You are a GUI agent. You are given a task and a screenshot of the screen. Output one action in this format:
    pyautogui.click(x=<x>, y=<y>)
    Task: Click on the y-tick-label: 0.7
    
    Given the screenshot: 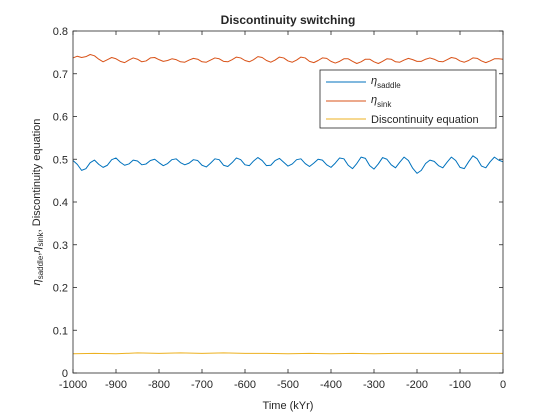 What is the action you would take?
    pyautogui.click(x=60, y=75)
    